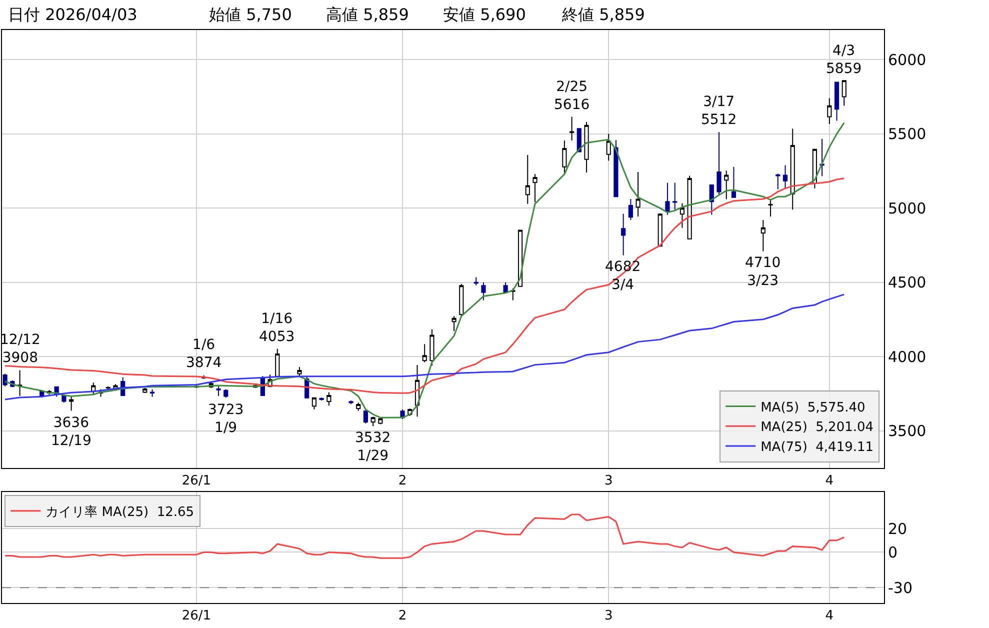 This screenshot has height=628, width=989. What do you see at coordinates (817, 428) in the screenshot?
I see `legend-label: MA(25) 5,201.04` at bounding box center [817, 428].